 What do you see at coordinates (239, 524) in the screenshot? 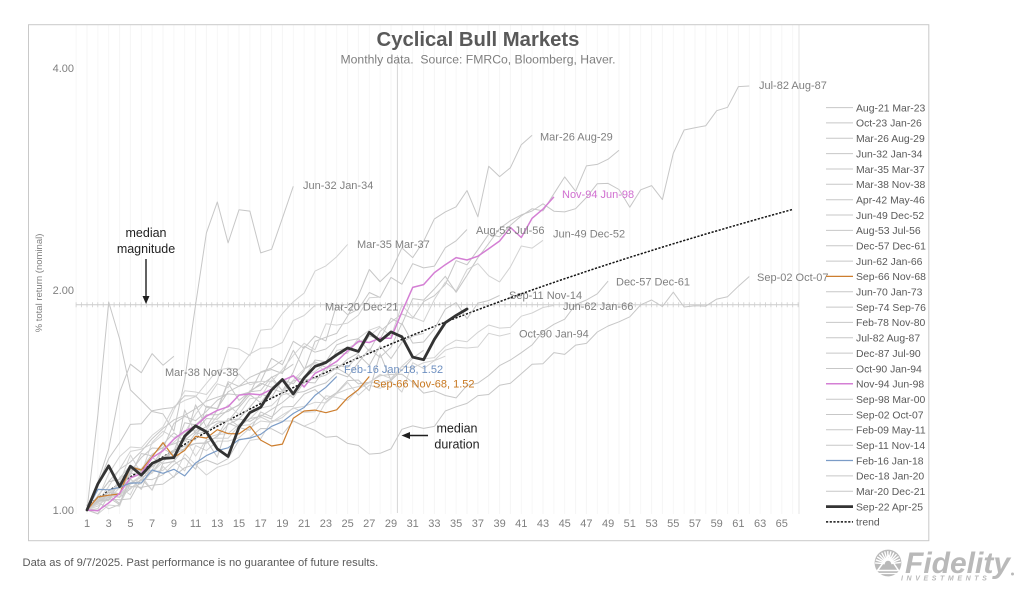
I see `svg-text: 15` at bounding box center [239, 524].